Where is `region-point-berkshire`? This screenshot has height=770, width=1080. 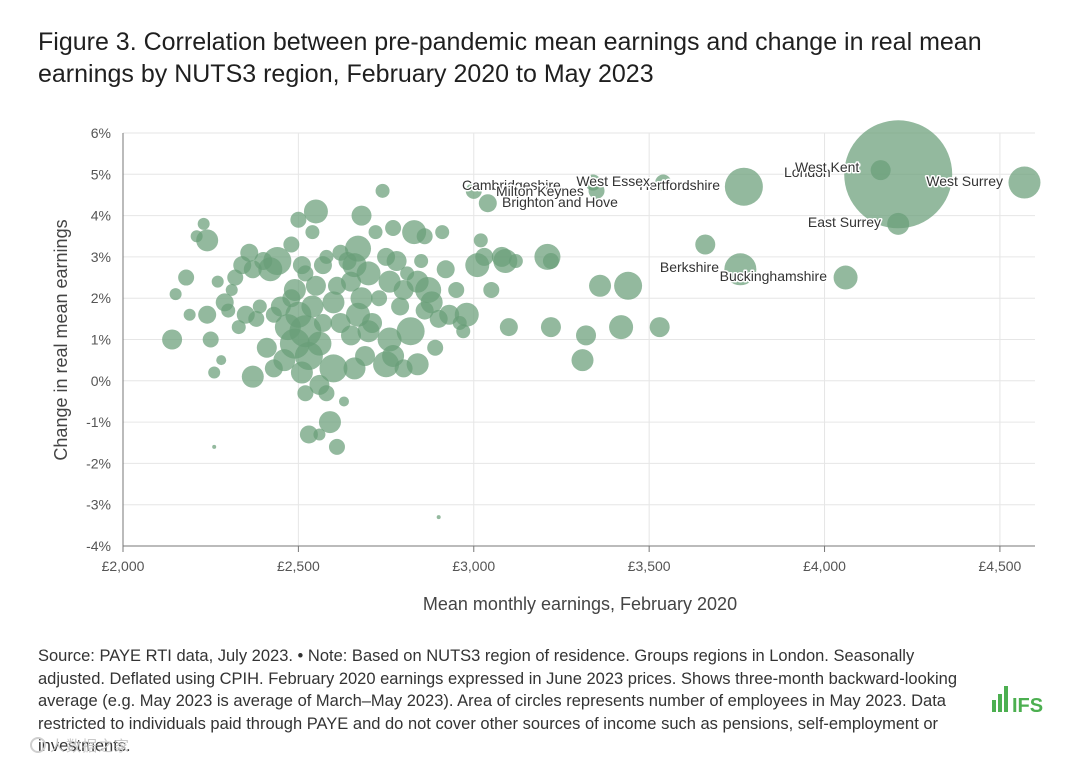
region-point-berkshire is located at coordinates (740, 269).